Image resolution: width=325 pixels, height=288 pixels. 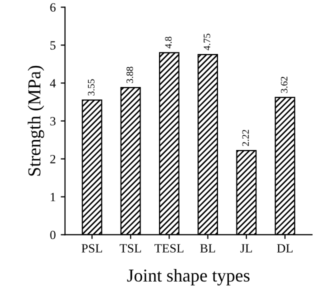 What do you see at coordinates (130, 74) in the screenshot?
I see `data-label: 3.88` at bounding box center [130, 74].